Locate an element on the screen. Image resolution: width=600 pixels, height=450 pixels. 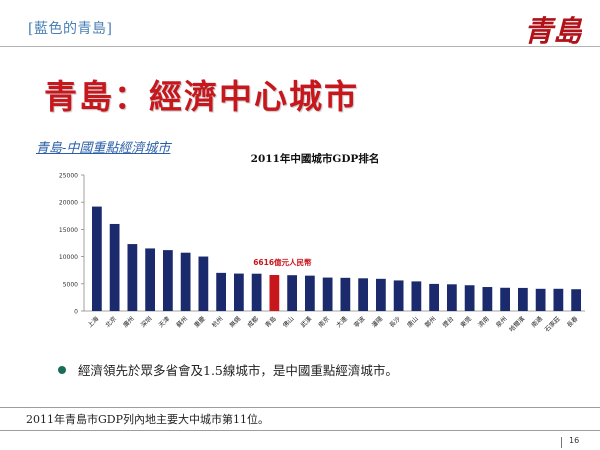
bar-瀋陽 is located at coordinates (380, 294).